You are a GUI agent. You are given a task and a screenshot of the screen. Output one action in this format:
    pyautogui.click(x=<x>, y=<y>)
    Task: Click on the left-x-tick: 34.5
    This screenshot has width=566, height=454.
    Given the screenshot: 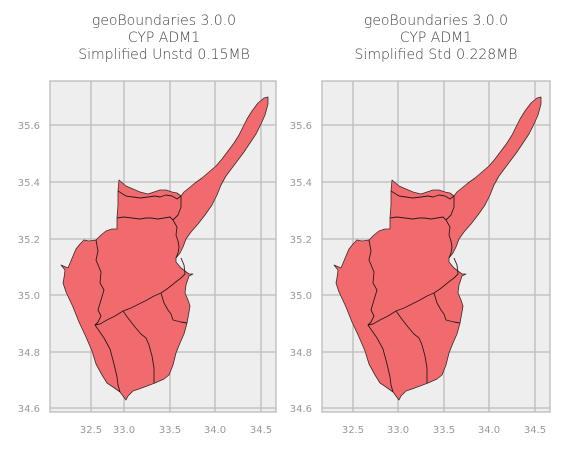 What is the action you would take?
    pyautogui.click(x=261, y=430)
    